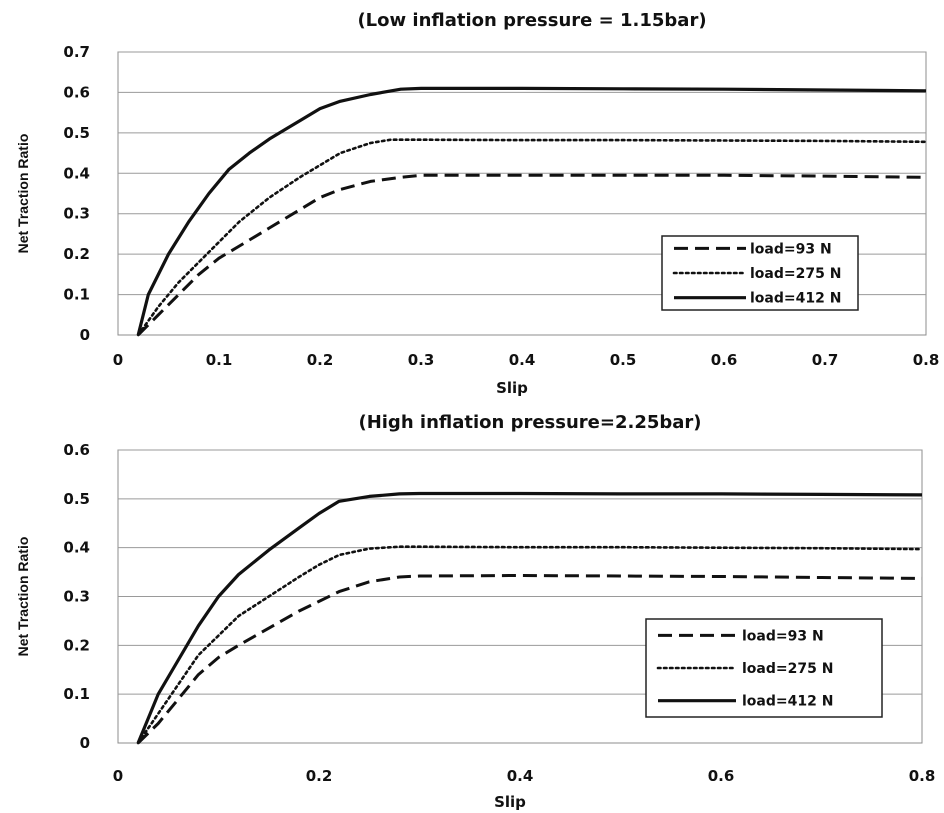 This screenshot has width=944, height=813. What do you see at coordinates (421, 360) in the screenshot?
I see `x-tick-label: 0.3` at bounding box center [421, 360].